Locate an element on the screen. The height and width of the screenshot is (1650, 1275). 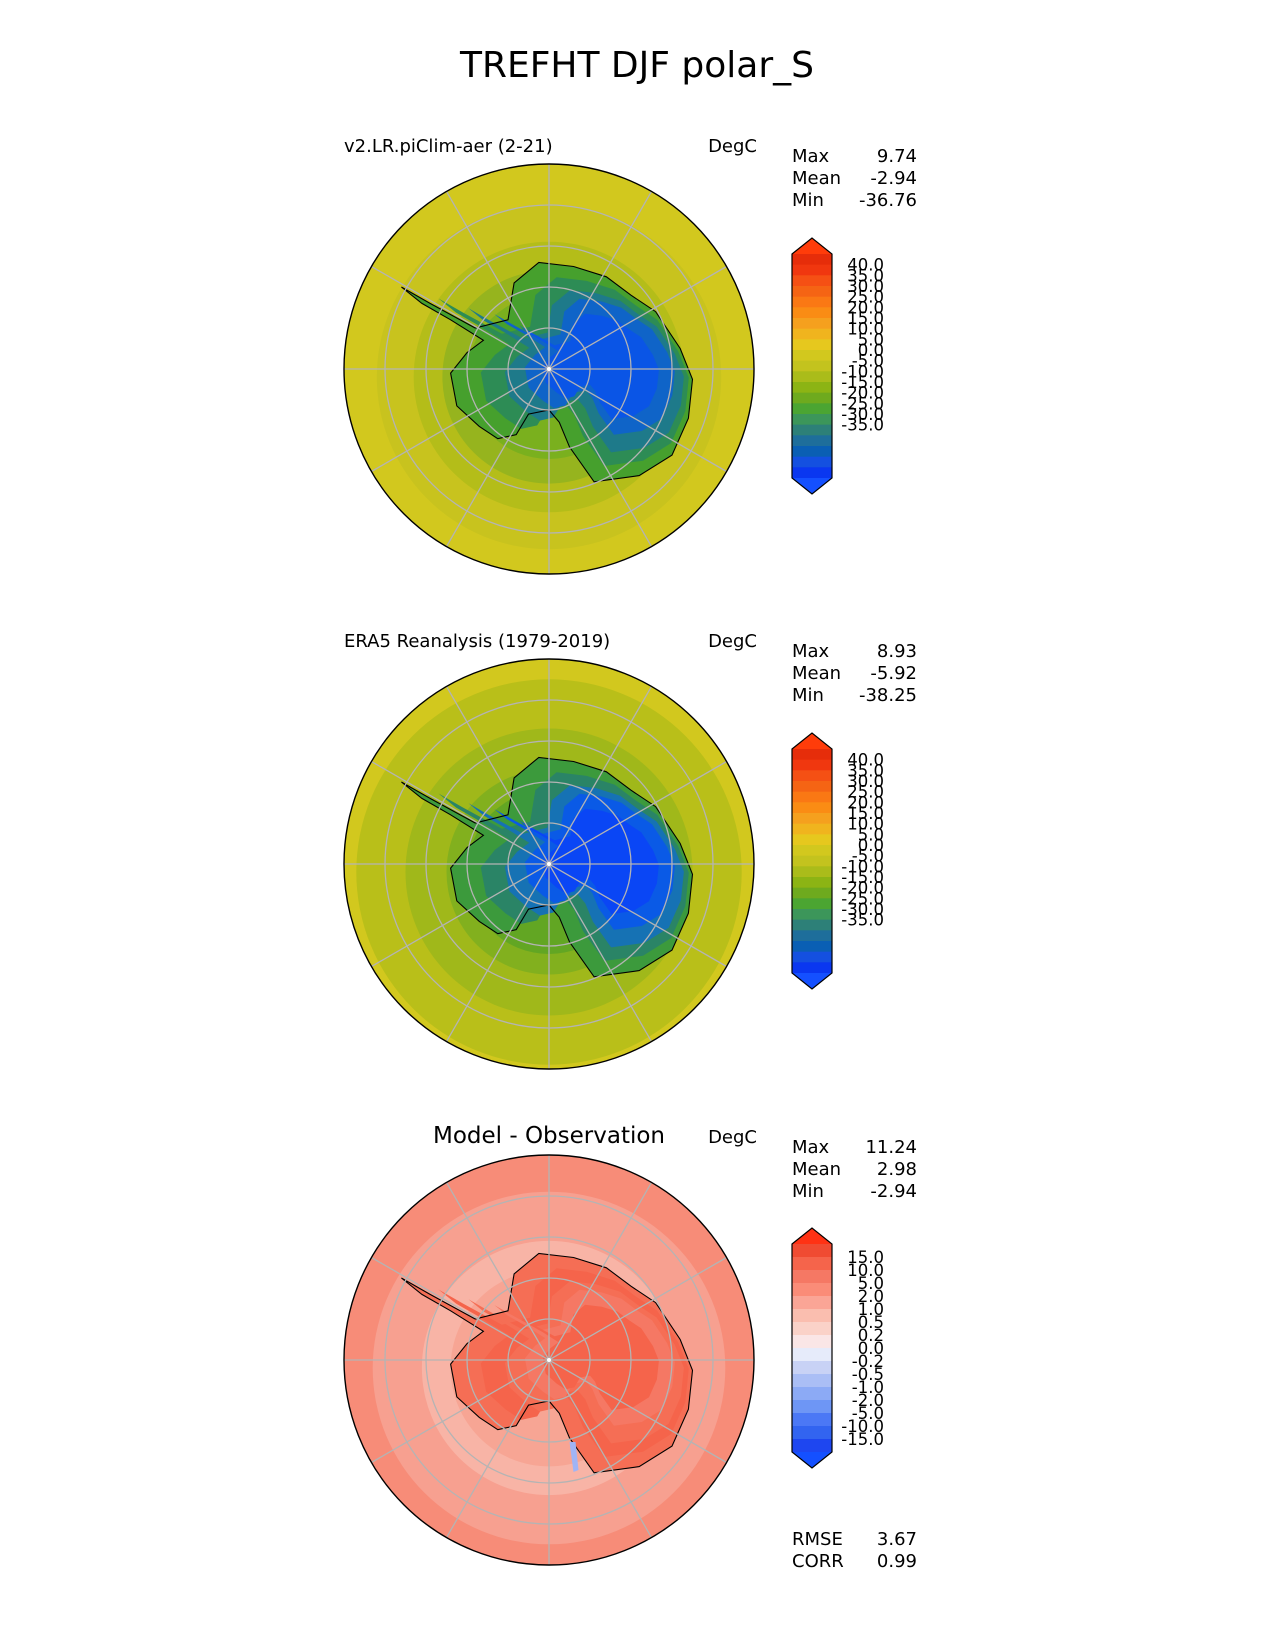
colorbar-tick-label: 10.0 is located at coordinates (865, 329).